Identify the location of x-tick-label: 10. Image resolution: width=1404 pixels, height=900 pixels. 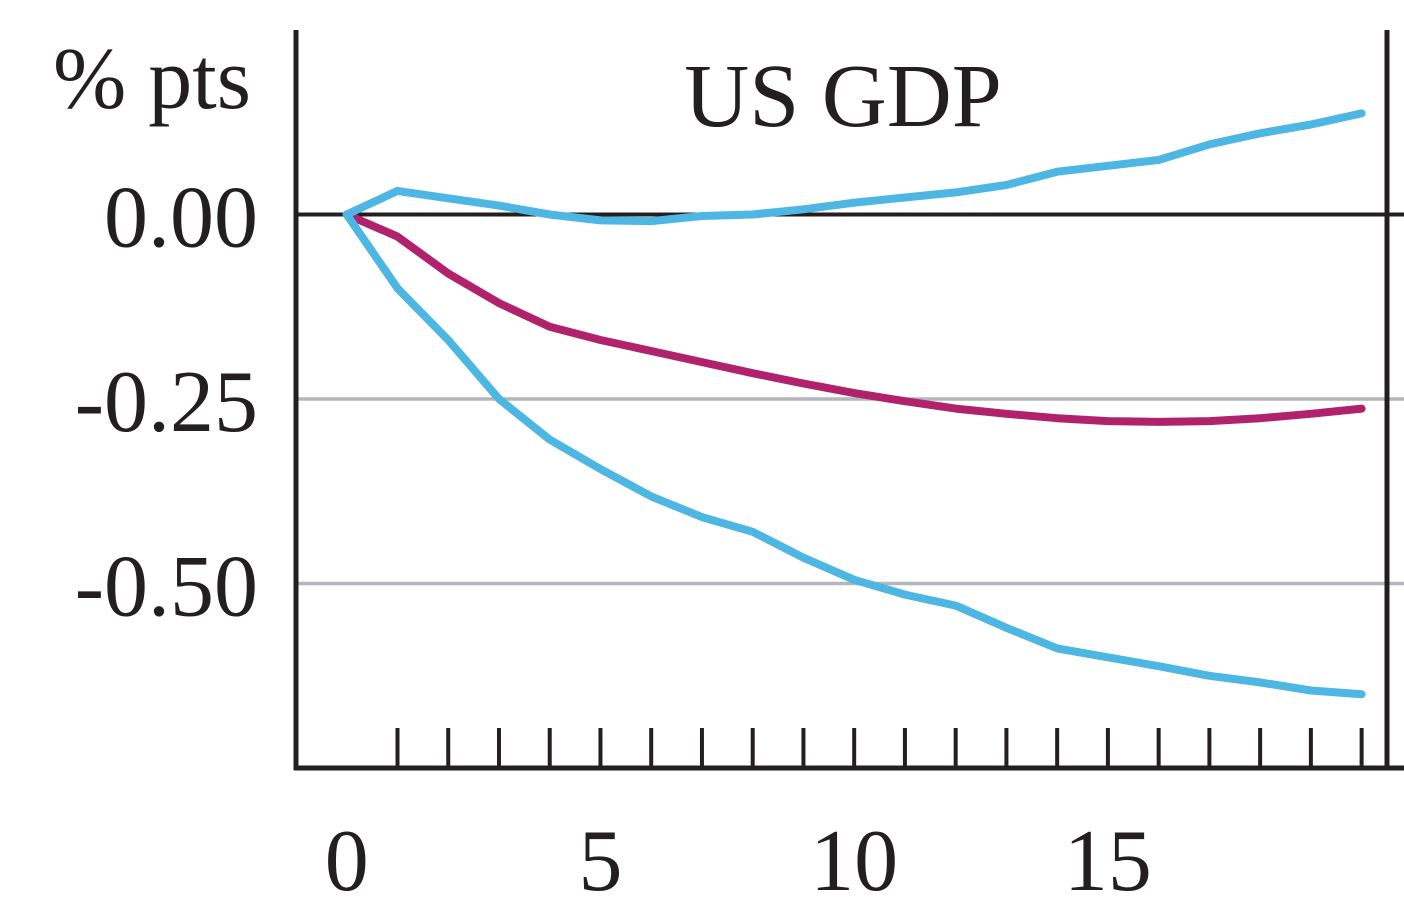
(854, 856).